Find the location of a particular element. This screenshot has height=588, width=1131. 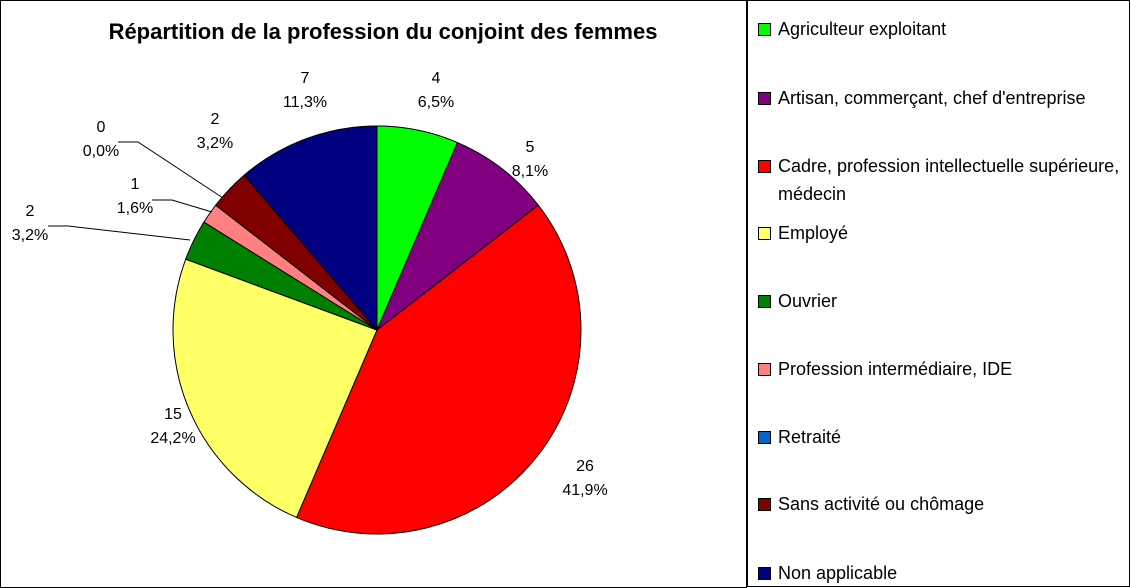

percent-label: 24,2% is located at coordinates (172, 438).